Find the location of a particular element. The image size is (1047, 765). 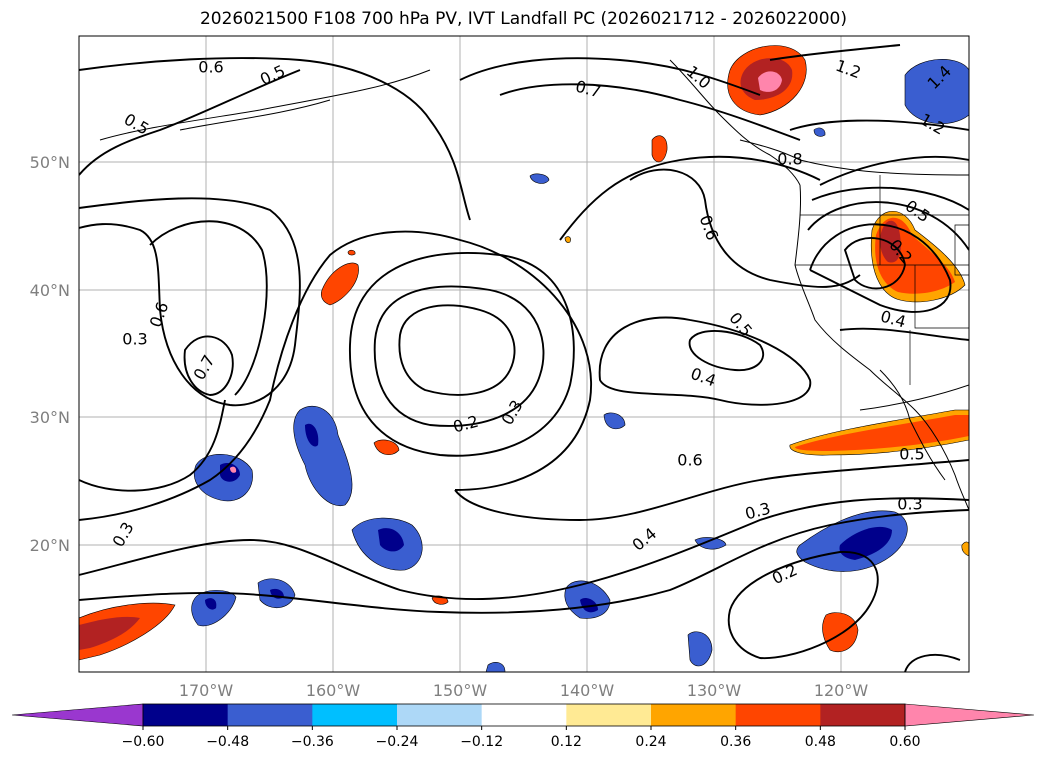

colorbar-tick-label: 0.36 is located at coordinates (735, 742).